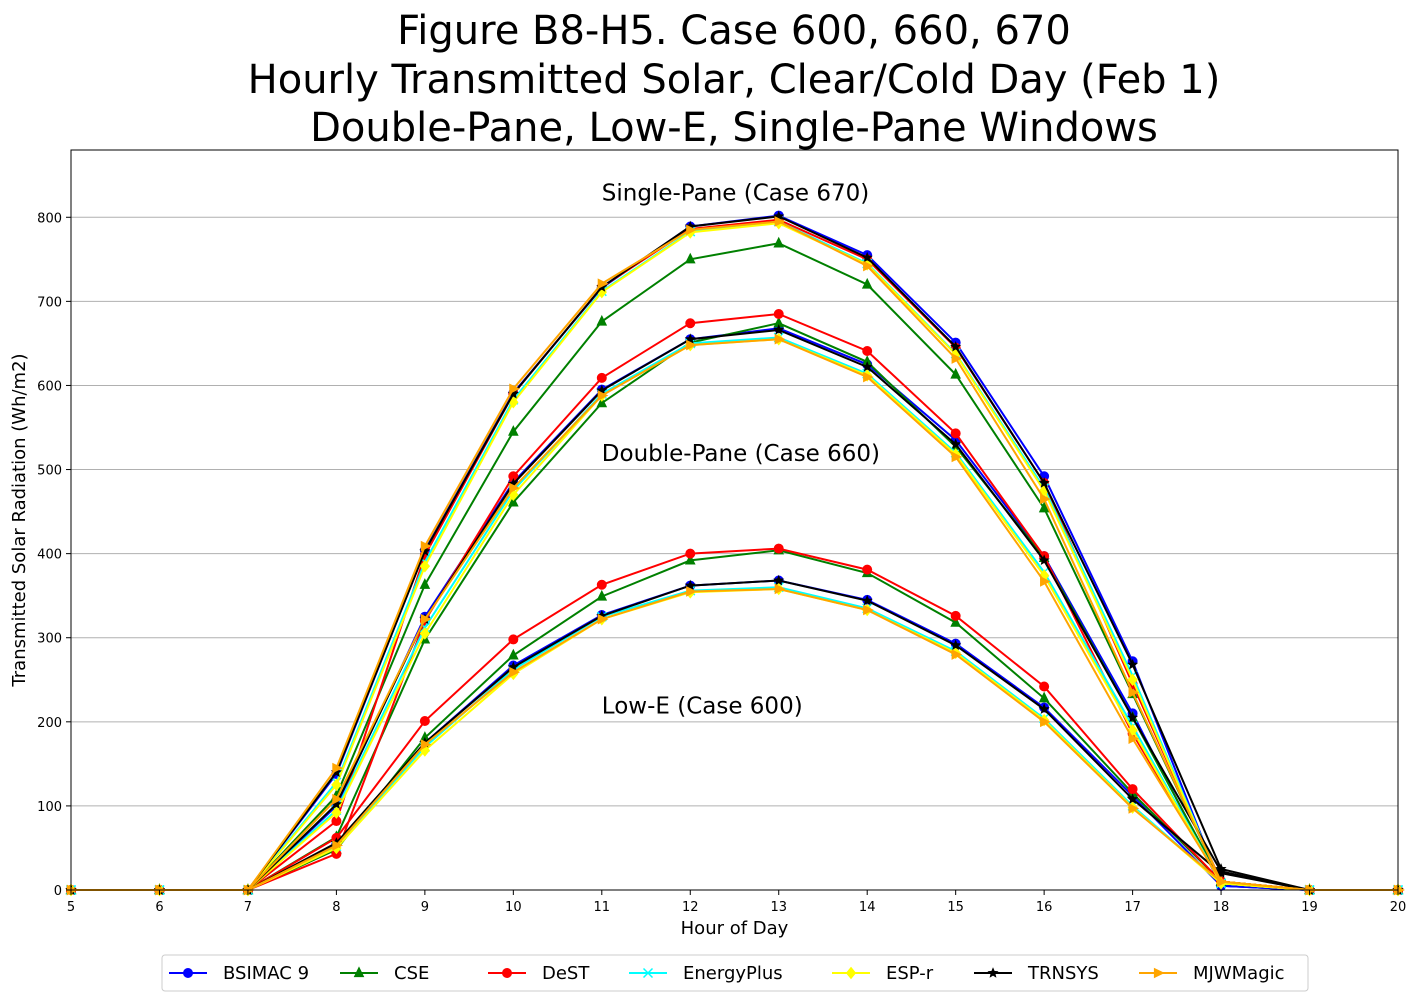 The height and width of the screenshot is (1001, 1416). Describe the element at coordinates (706, 973) in the screenshot. I see `legend-entry: EnergyPlus` at that location.